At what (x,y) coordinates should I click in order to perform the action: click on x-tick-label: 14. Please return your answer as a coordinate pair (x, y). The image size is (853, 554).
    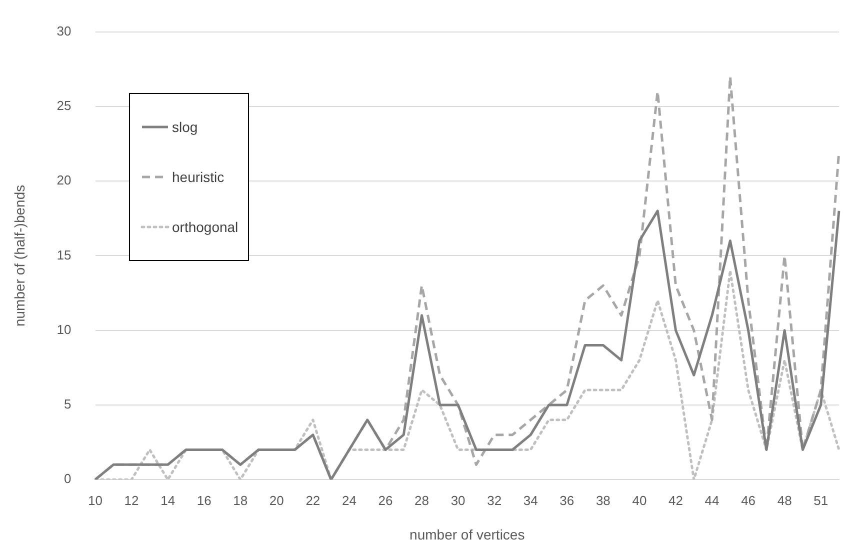
    Looking at the image, I should click on (168, 500).